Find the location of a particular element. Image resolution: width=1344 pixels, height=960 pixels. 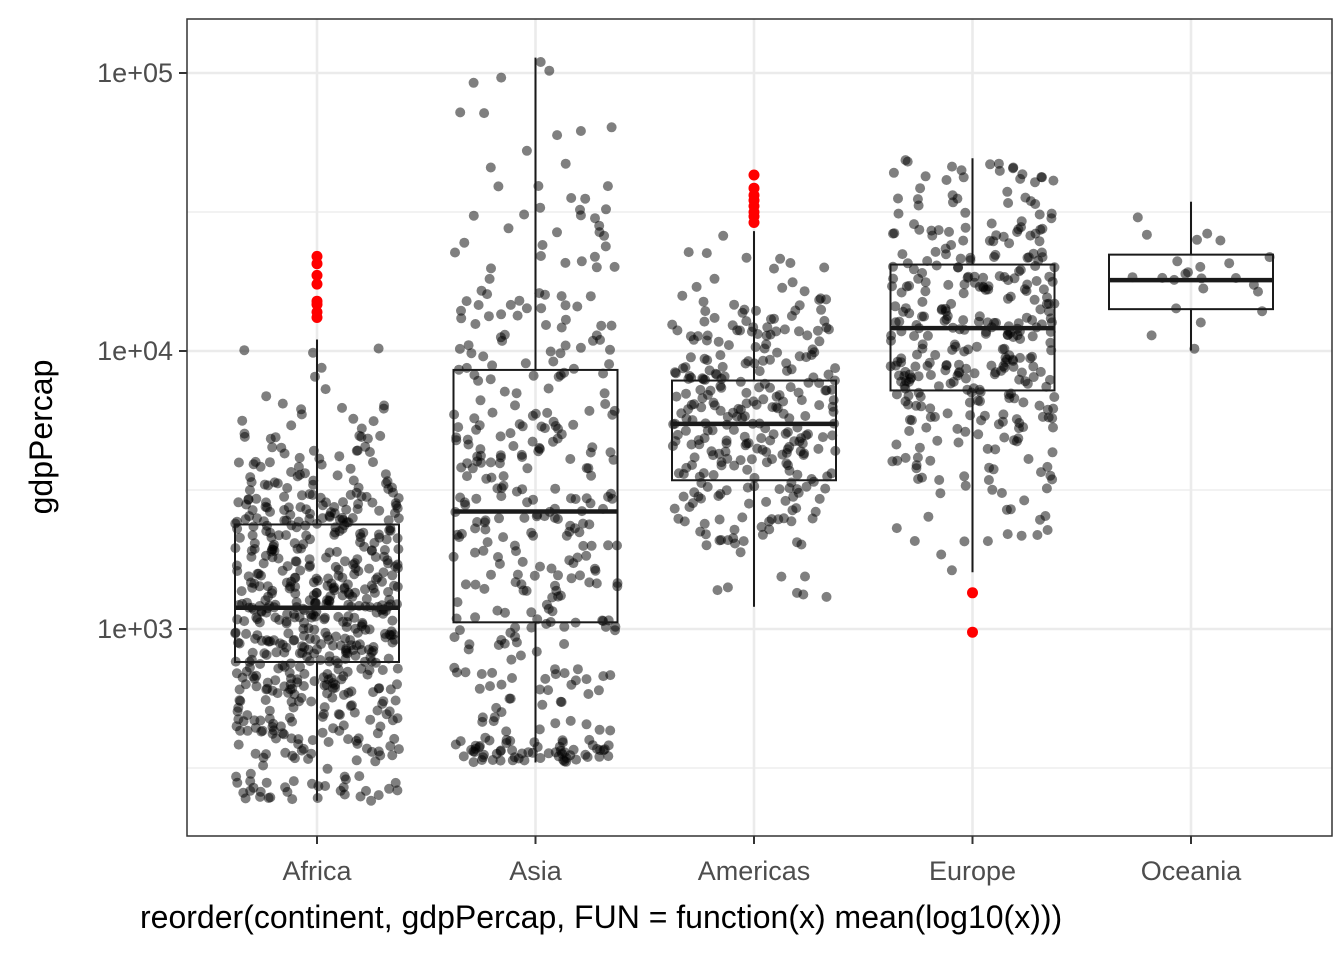

y-tick-label: 1e+04 is located at coordinates (135, 351).